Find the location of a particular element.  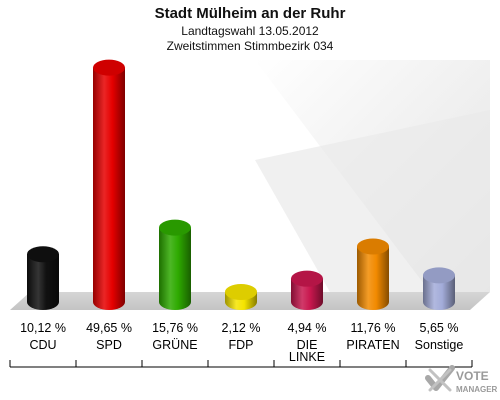

category-label-sonstige: Sonstige is located at coordinates (439, 345).